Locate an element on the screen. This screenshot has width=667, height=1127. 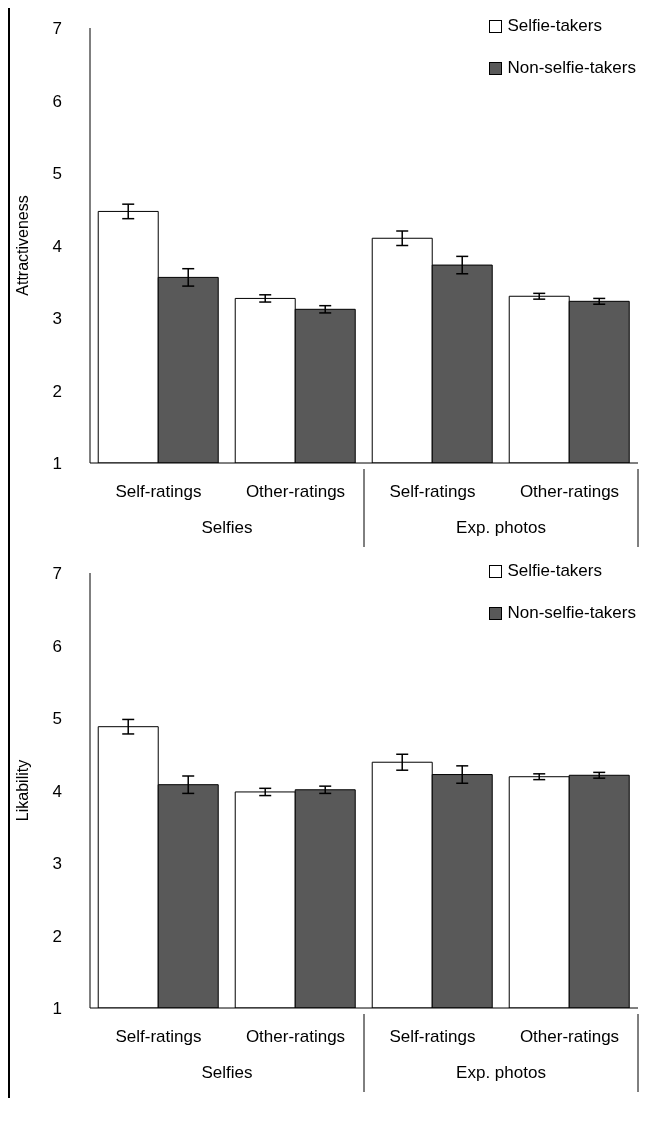
y-axis-title: Likability is located at coordinates (22, 790).